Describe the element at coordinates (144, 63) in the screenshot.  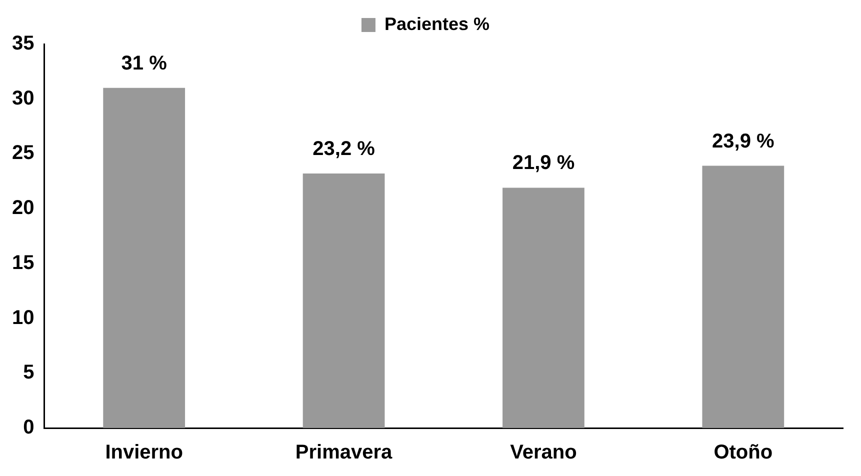
I see `data-label: 31 %` at that location.